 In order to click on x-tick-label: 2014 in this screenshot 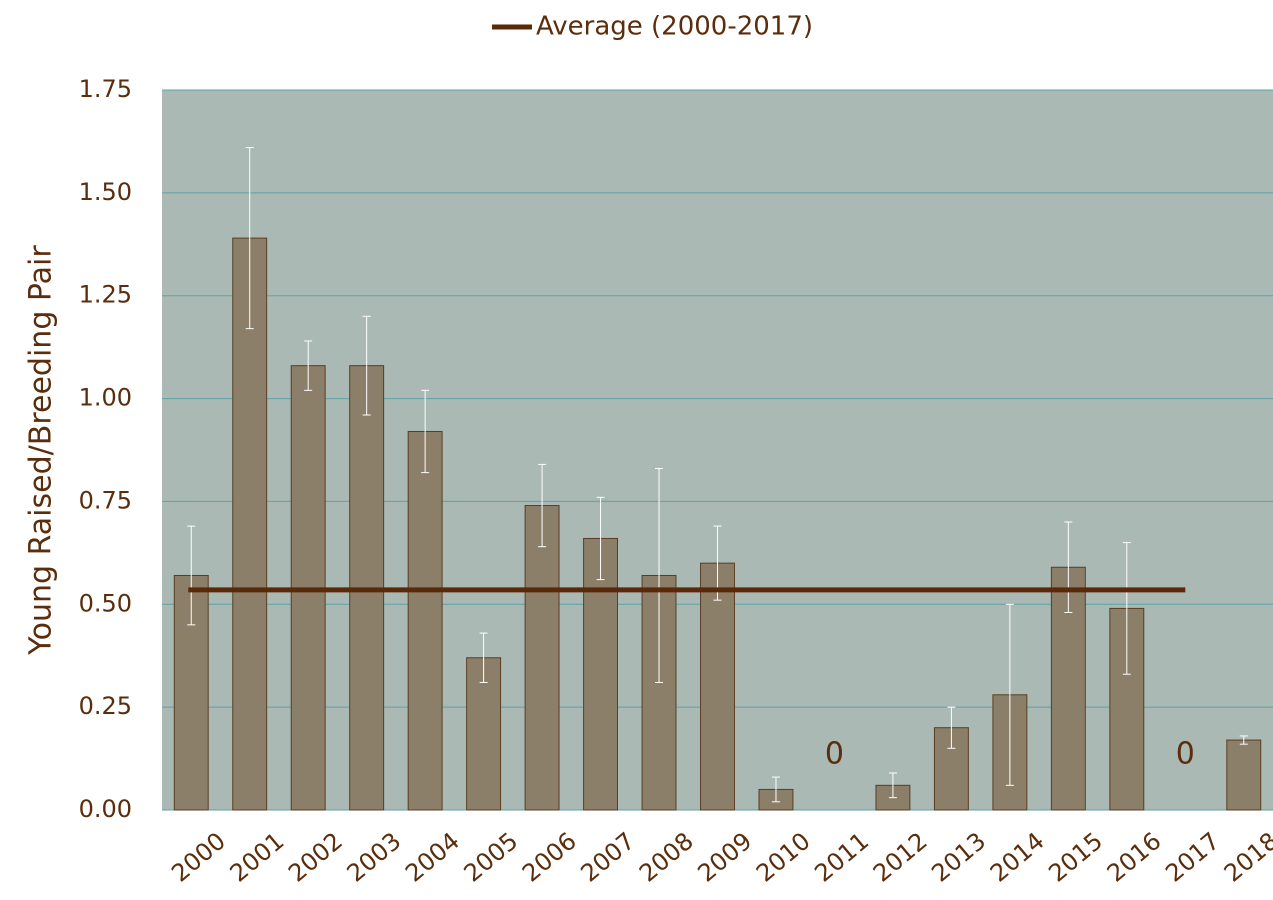, I will do `click(1017, 857)`.